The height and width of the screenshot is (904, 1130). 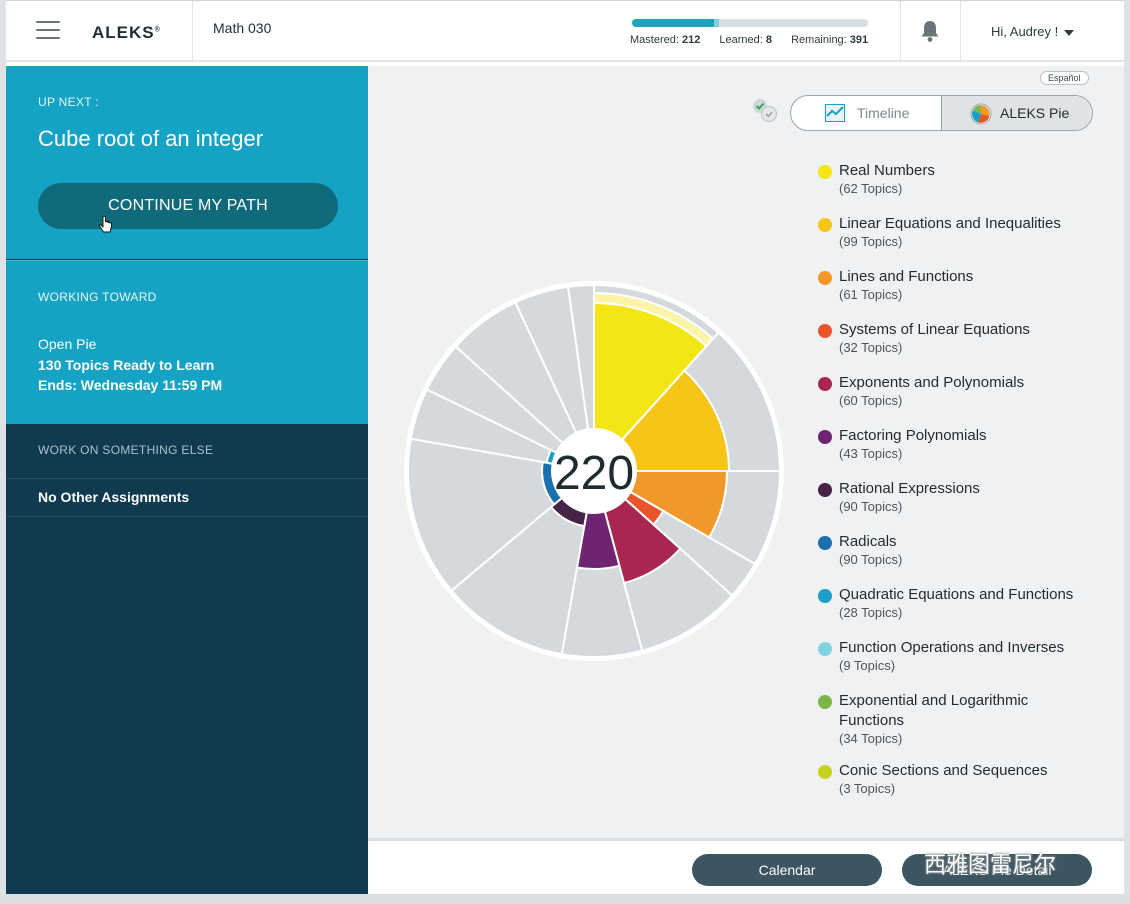 What do you see at coordinates (750, 23) in the screenshot?
I see `progress-bar` at bounding box center [750, 23].